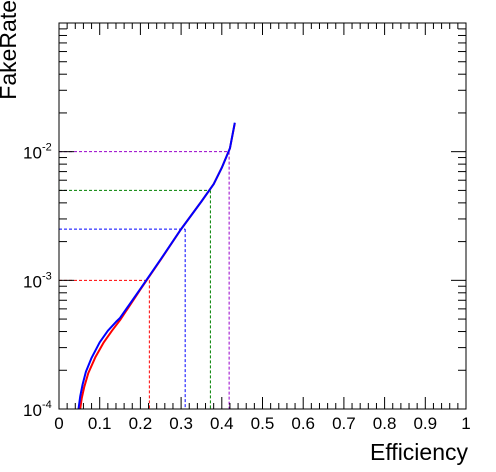 The image size is (496, 472). I want to click on x-tick-label: 0.5, so click(263, 423).